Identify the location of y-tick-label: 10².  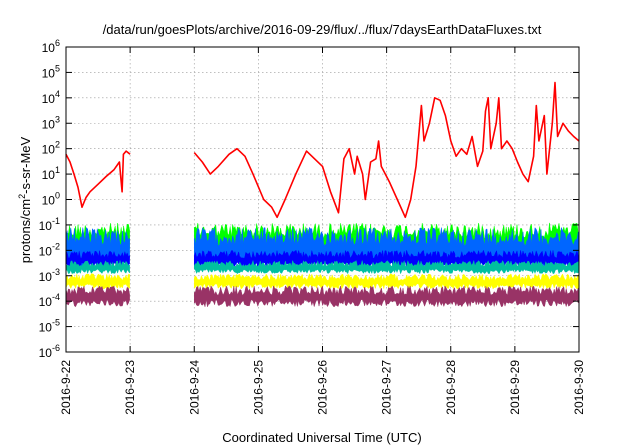
(51, 148).